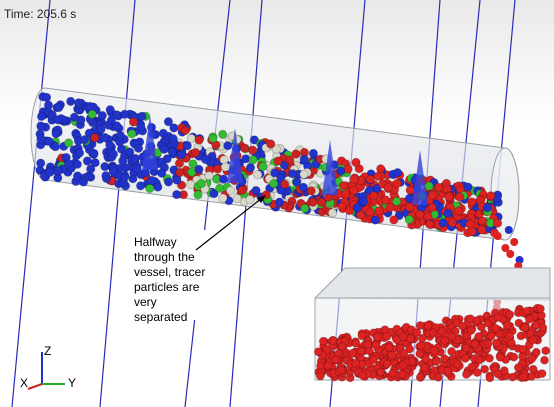  Describe the element at coordinates (174, 275) in the screenshot. I see `annotation-box` at that location.